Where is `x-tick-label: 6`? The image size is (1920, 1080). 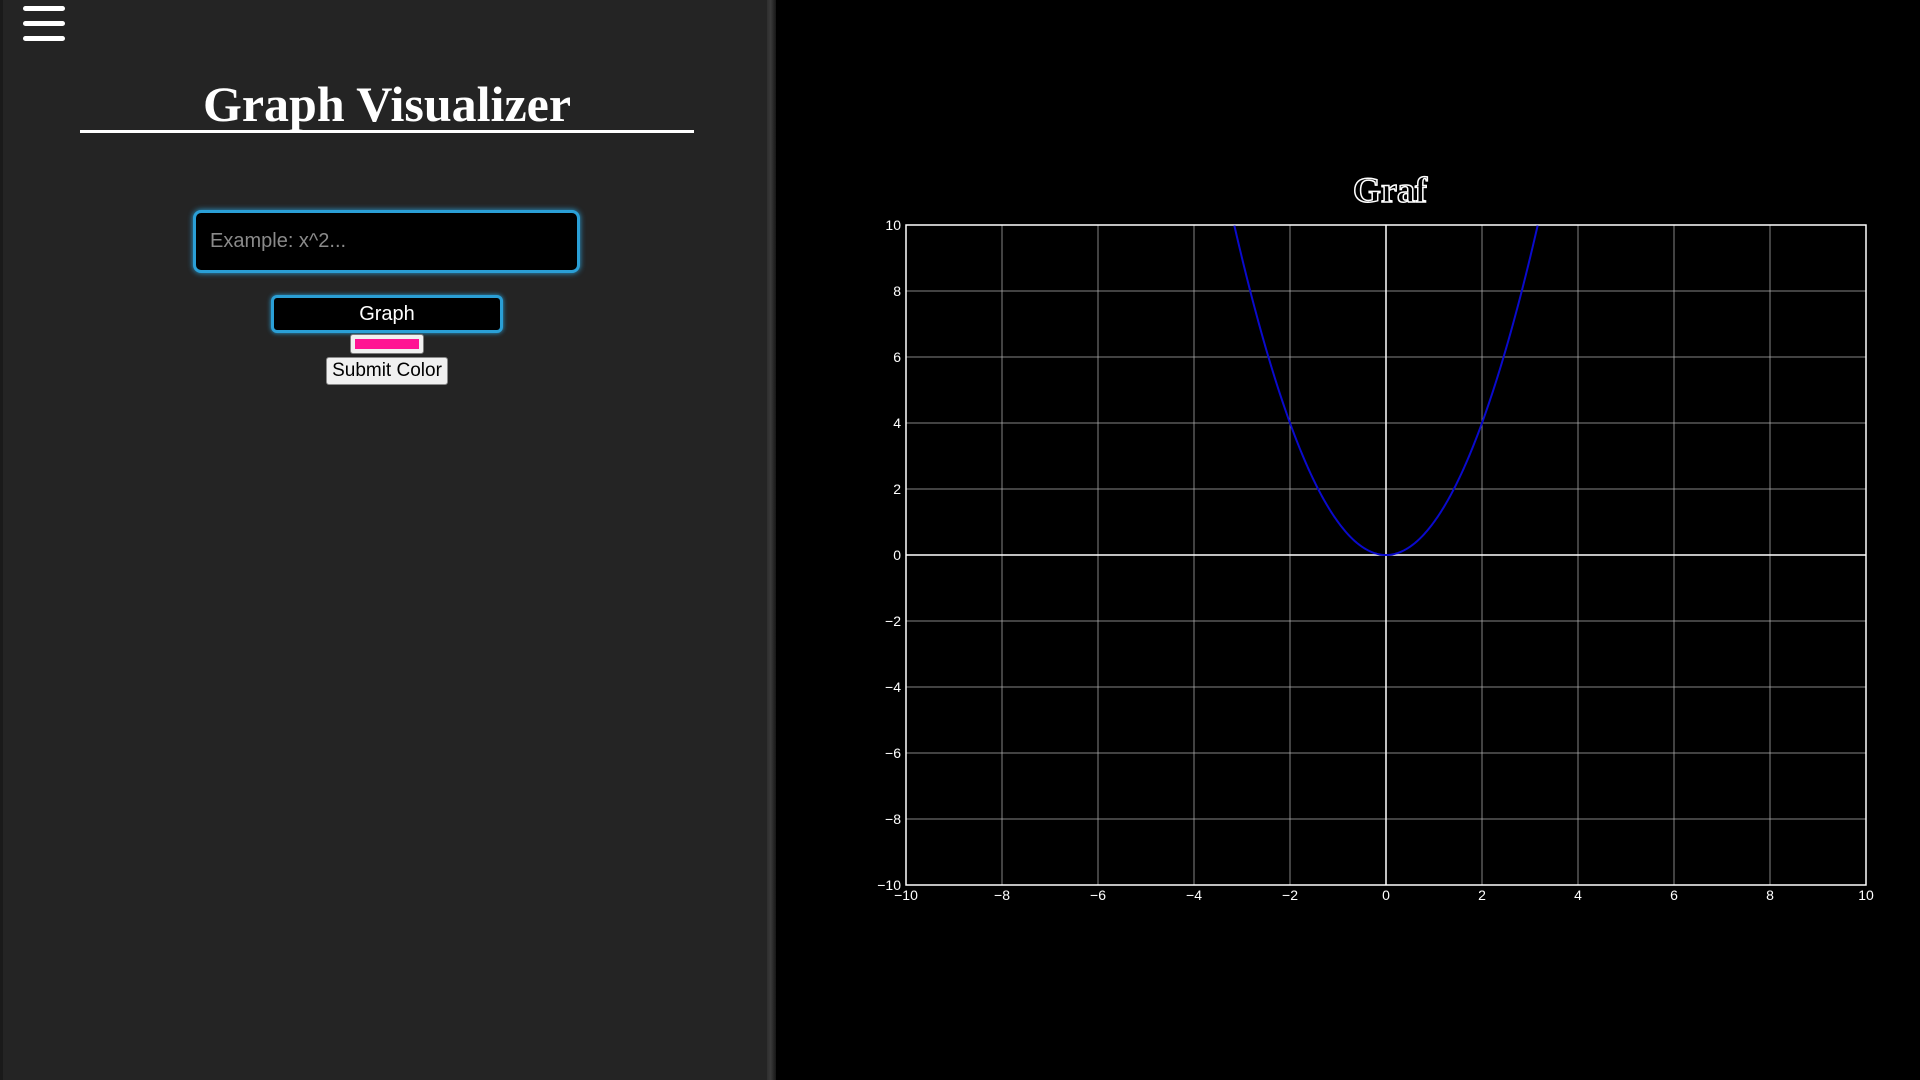 x-tick-label: 6 is located at coordinates (1674, 895).